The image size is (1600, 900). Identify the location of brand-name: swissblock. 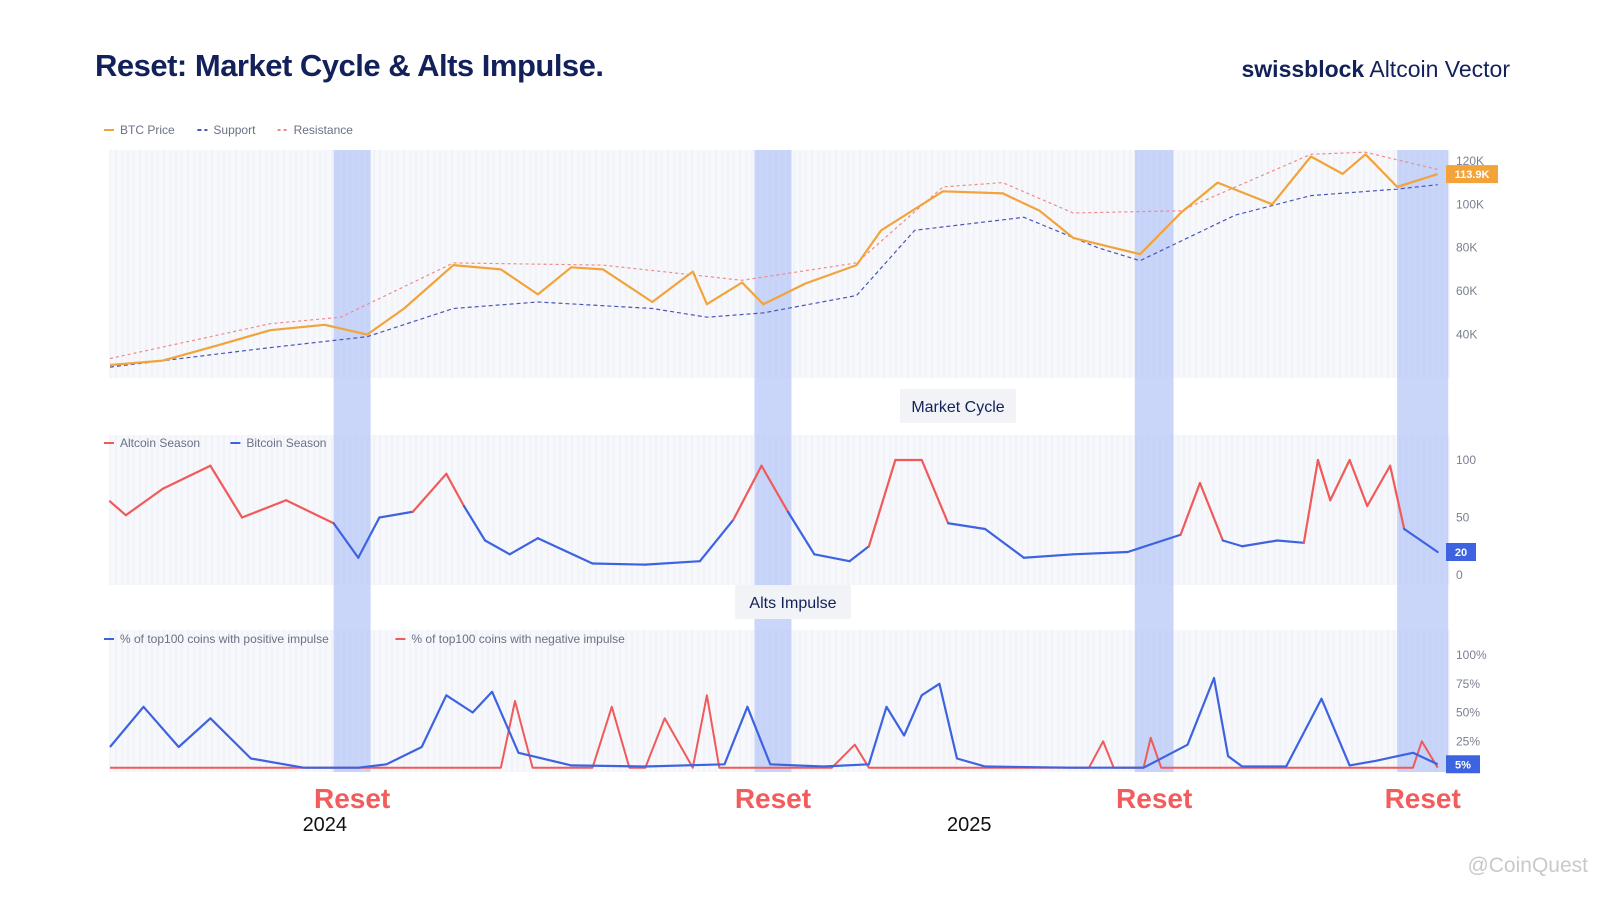
(1303, 69).